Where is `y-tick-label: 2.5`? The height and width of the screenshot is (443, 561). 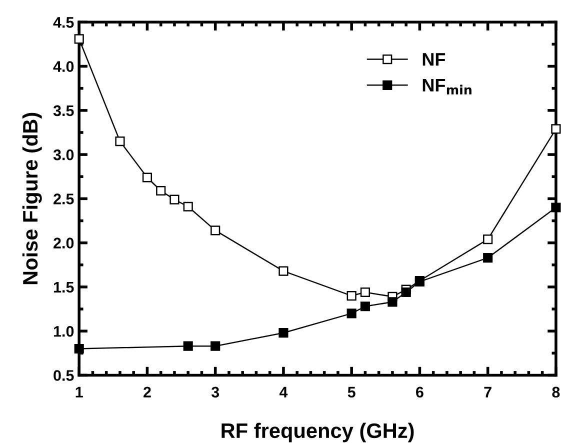 y-tick-label: 2.5 is located at coordinates (64, 199).